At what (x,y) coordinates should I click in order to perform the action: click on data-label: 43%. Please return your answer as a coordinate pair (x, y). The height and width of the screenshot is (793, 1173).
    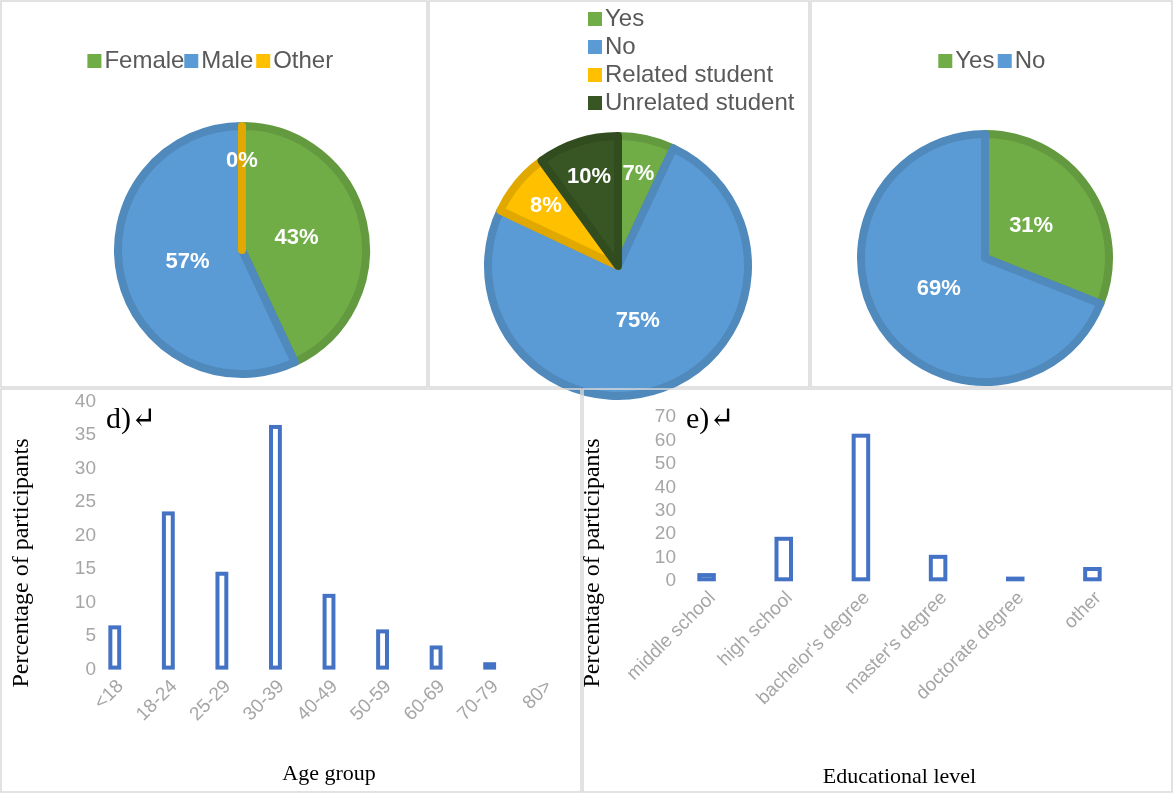
    Looking at the image, I should click on (296, 236).